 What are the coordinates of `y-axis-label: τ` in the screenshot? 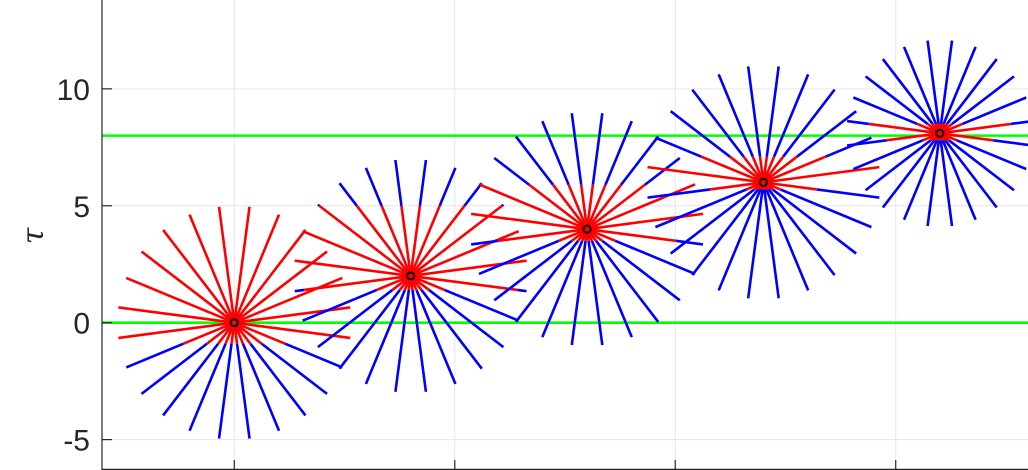 It's located at (33, 235).